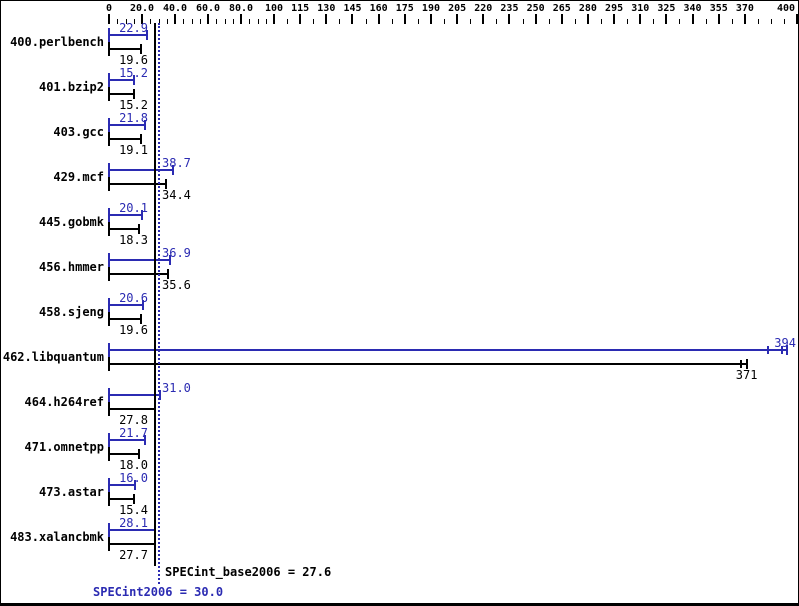  I want to click on axis-tick-label: 115, so click(300, 8).